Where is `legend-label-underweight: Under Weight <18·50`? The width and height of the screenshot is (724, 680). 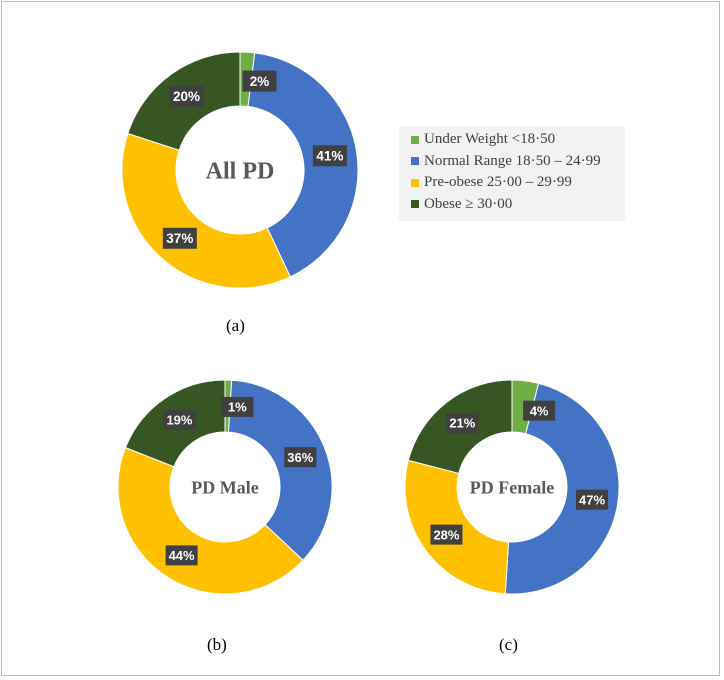 legend-label-underweight: Under Weight <18·50 is located at coordinates (490, 139).